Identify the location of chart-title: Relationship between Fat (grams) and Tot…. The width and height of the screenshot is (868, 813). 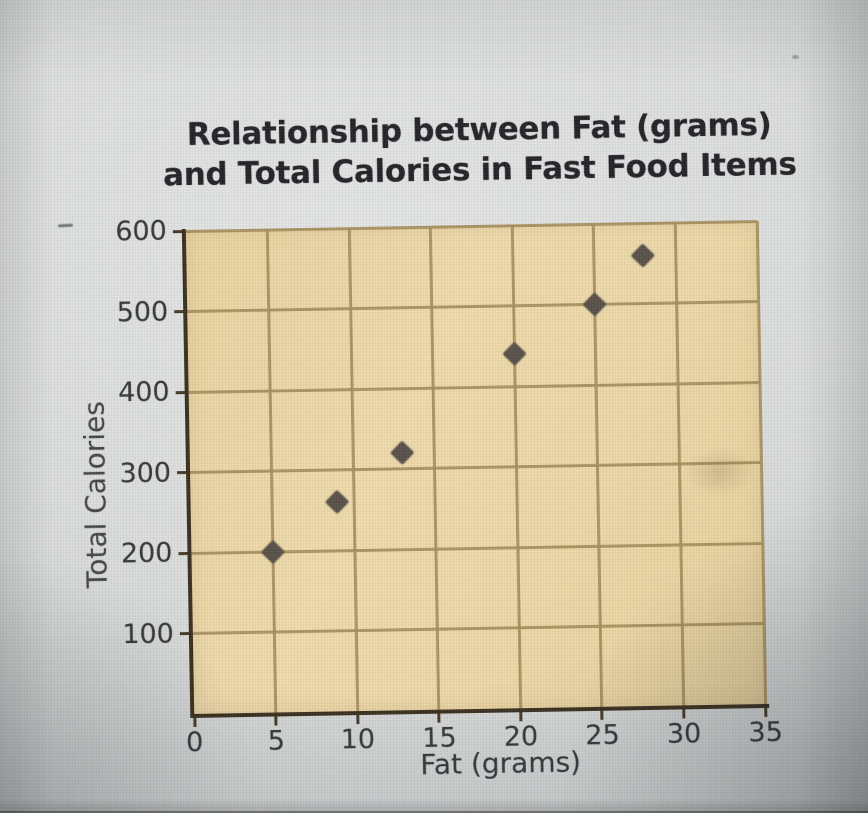
(476, 150).